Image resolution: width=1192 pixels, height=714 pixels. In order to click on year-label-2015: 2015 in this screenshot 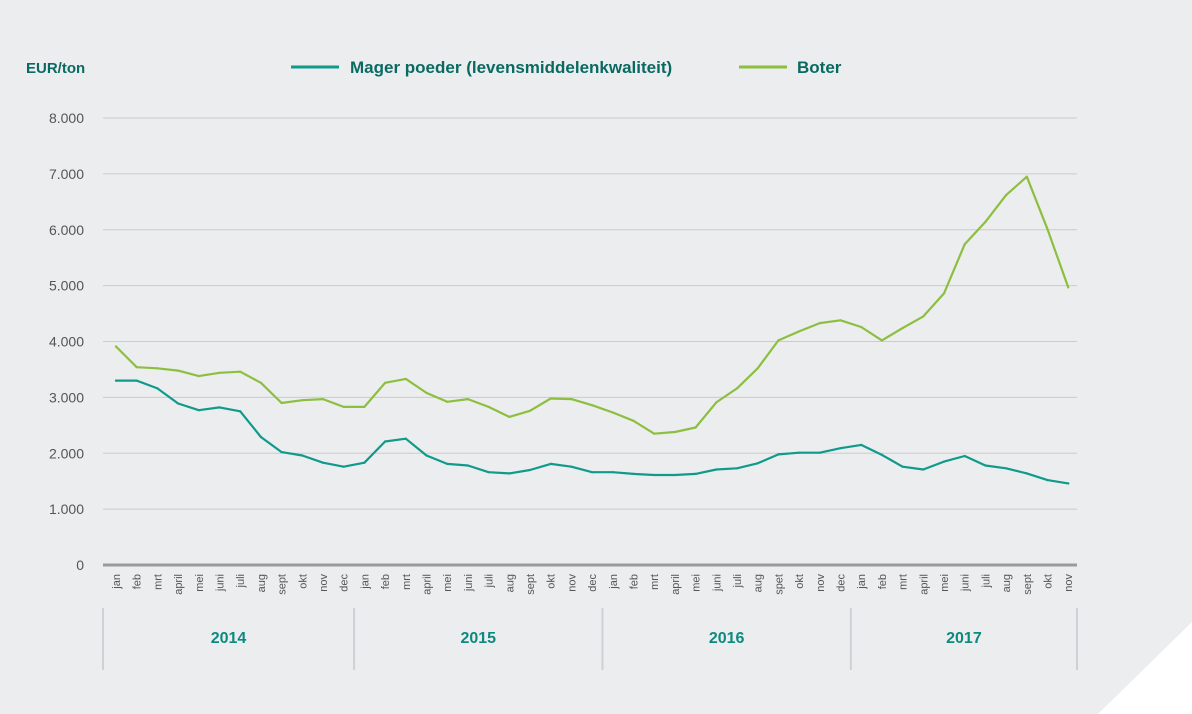, I will do `click(478, 638)`.